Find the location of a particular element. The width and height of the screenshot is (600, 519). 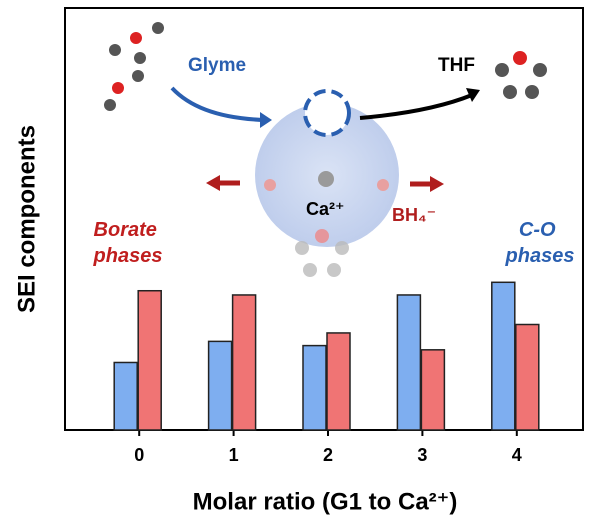

x-axis-label: Molar ratio (G1 to Ca²⁺) is located at coordinates (325, 501).